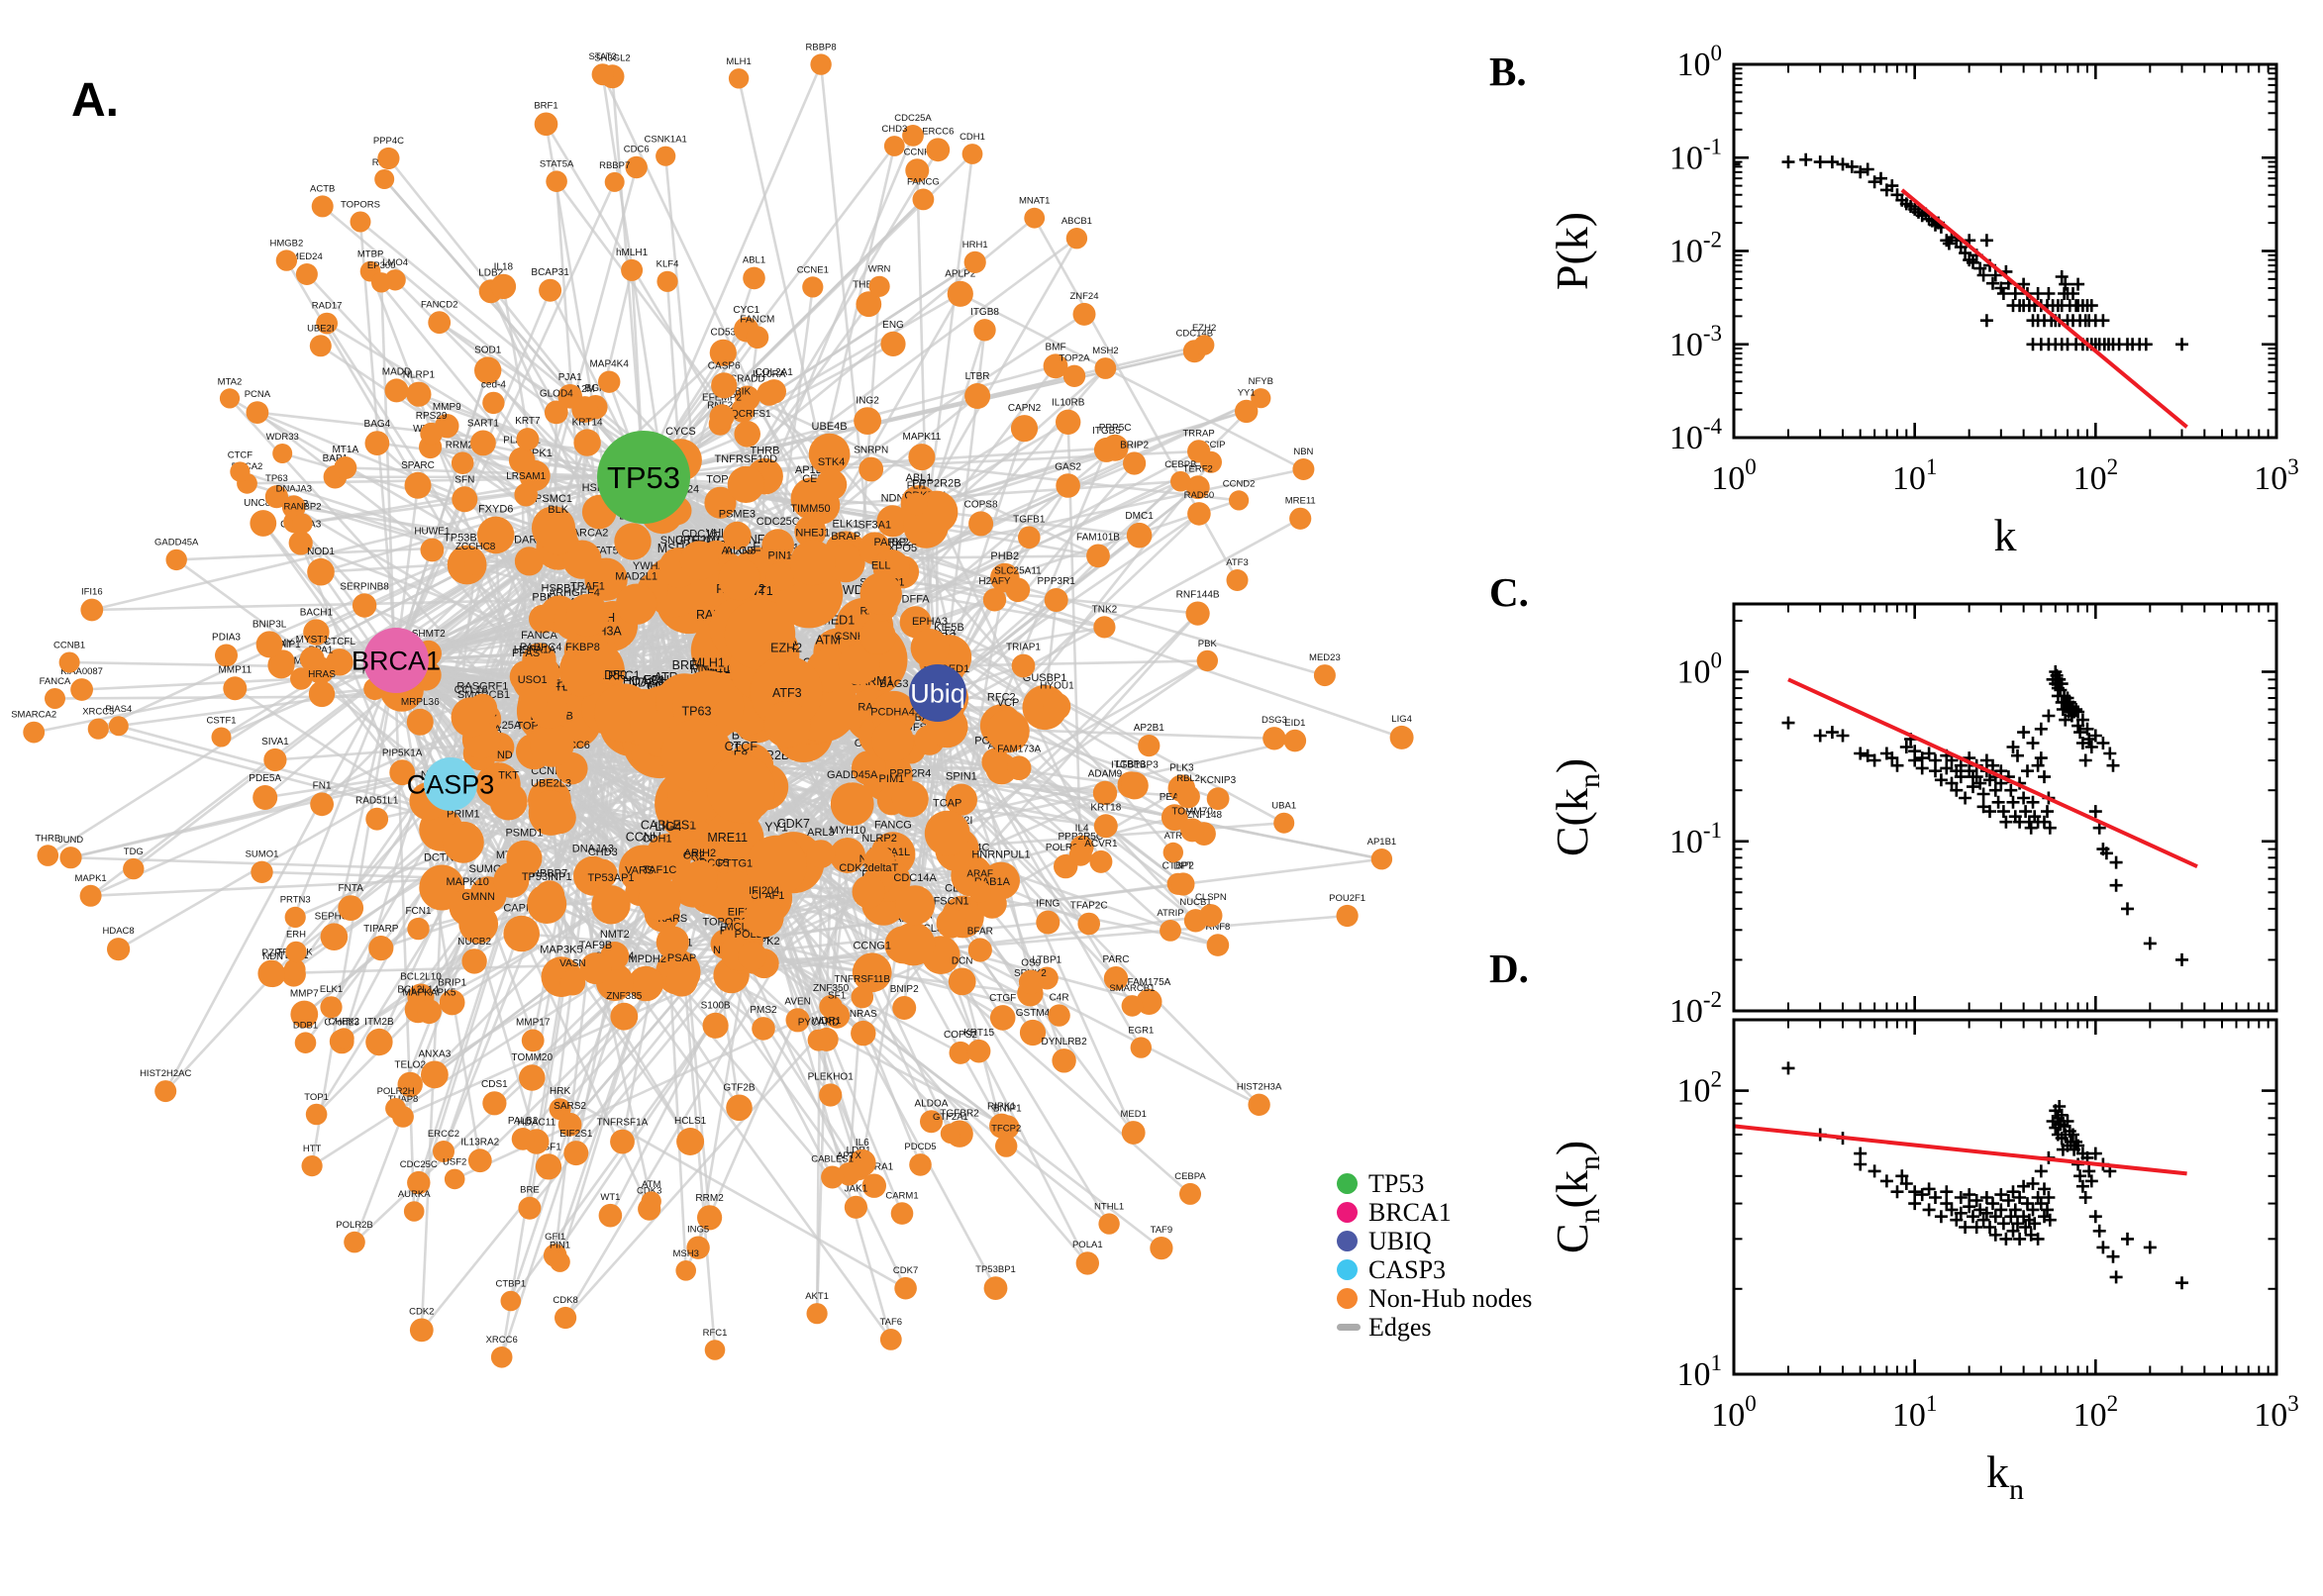 This screenshot has width=2323, height=1596. I want to click on gene-node-label: ZNF385, so click(624, 996).